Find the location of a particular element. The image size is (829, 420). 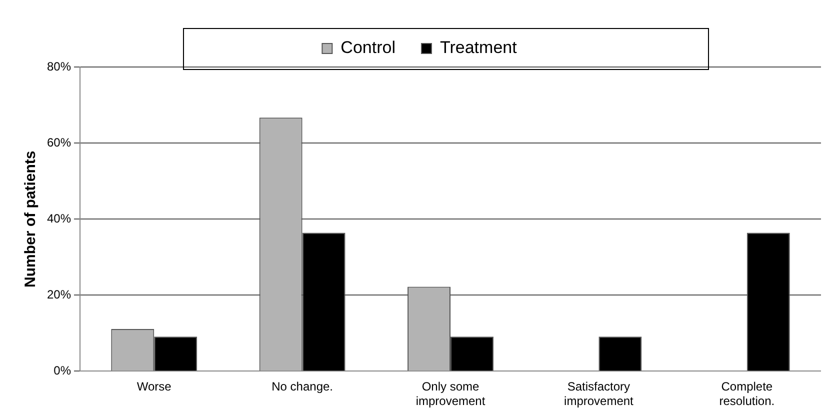

x-tick-label: Worse is located at coordinates (154, 387).